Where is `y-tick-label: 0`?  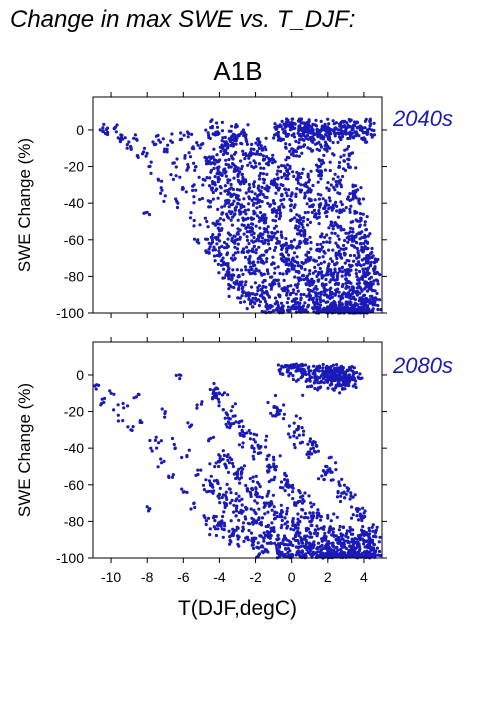
y-tick-label: 0 is located at coordinates (80, 375).